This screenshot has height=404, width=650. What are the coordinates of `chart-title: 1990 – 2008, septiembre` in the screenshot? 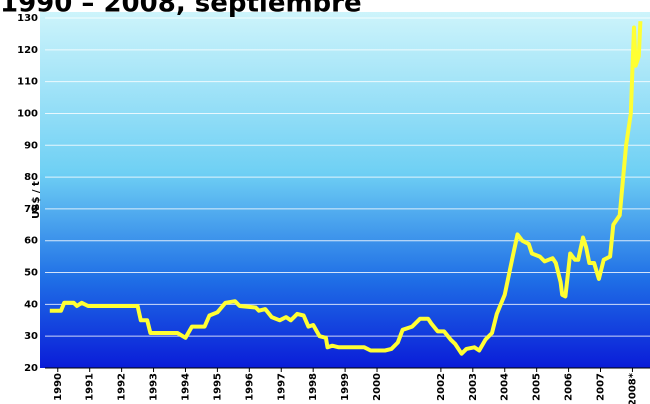 It's located at (181, 9).